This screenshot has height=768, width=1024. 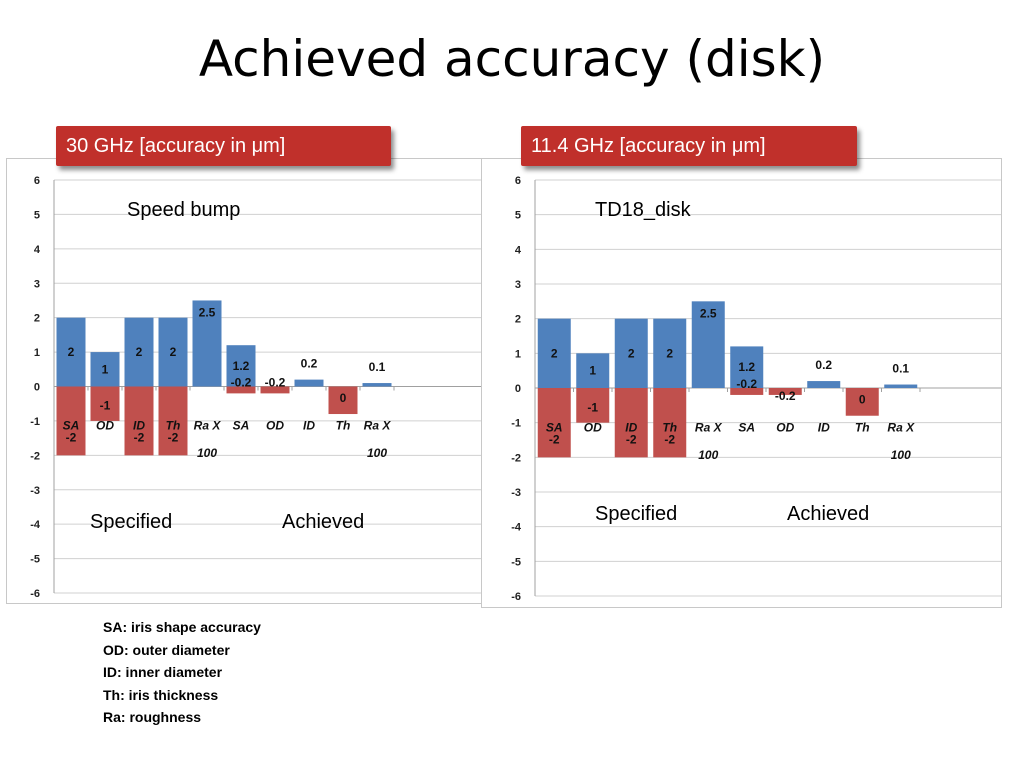 I want to click on data-label: 0, so click(x=343, y=398).